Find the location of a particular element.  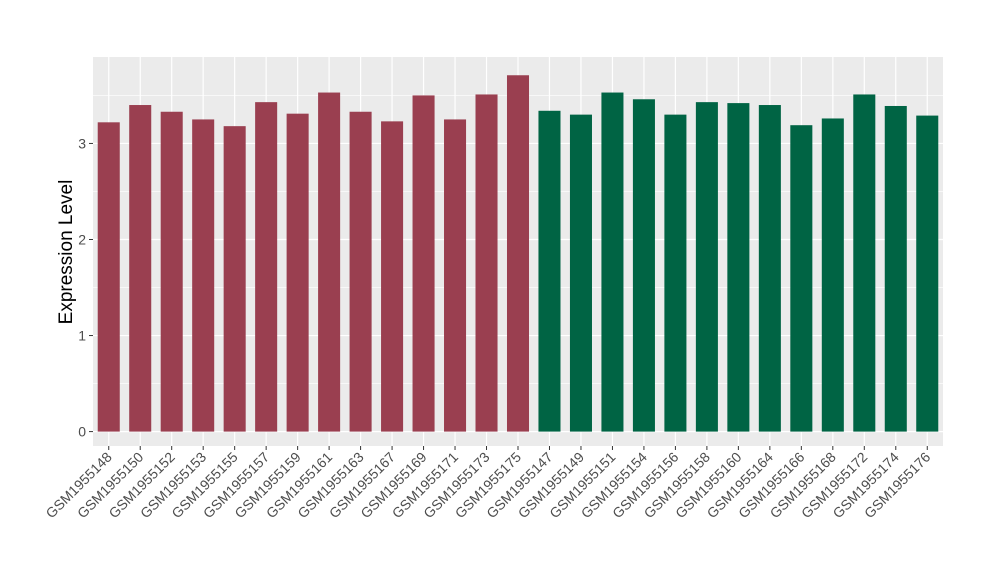

bar-GSM1955163 is located at coordinates (360, 271).